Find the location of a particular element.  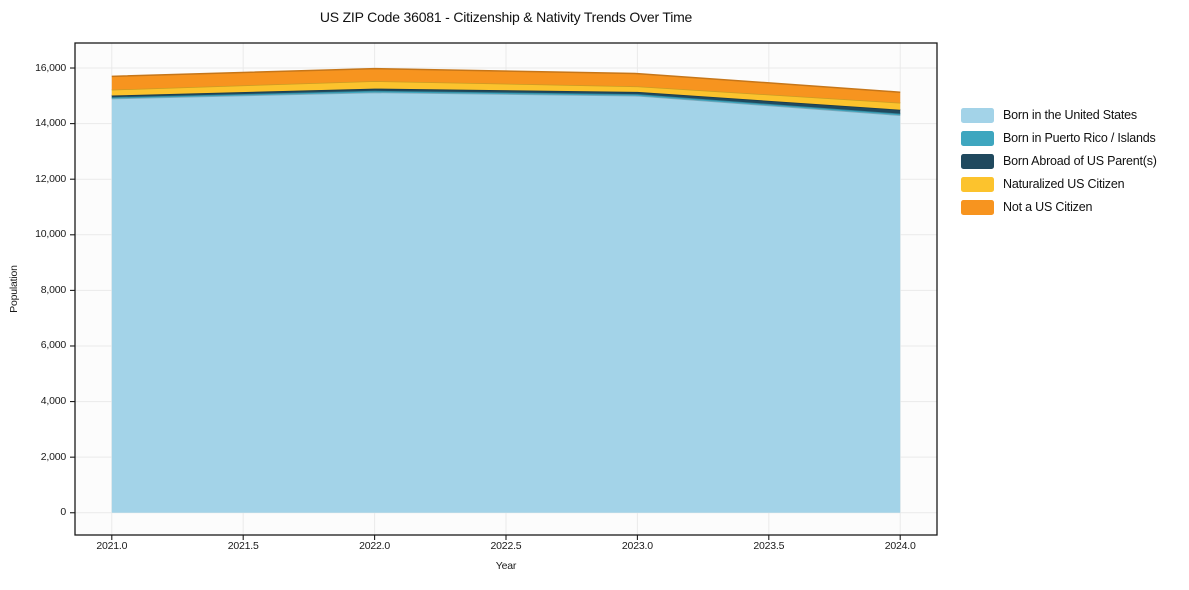

legend-item-born-abroad-of-us-parent-s: Born Abroad of US Parent(s) is located at coordinates (1059, 161).